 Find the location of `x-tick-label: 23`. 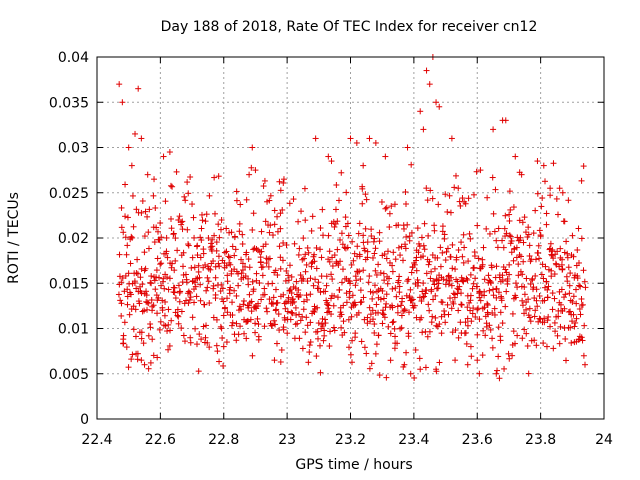

x-tick-label: 23 is located at coordinates (287, 440).